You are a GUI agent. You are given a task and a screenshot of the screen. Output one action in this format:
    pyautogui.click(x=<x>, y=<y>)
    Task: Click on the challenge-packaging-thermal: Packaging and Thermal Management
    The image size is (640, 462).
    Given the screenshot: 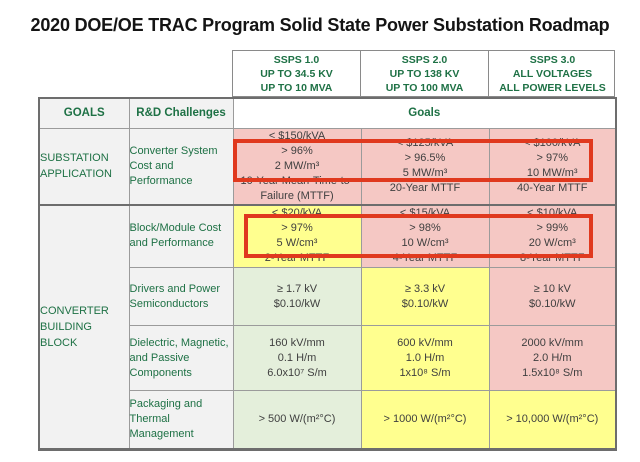 What is the action you would take?
    pyautogui.click(x=181, y=420)
    